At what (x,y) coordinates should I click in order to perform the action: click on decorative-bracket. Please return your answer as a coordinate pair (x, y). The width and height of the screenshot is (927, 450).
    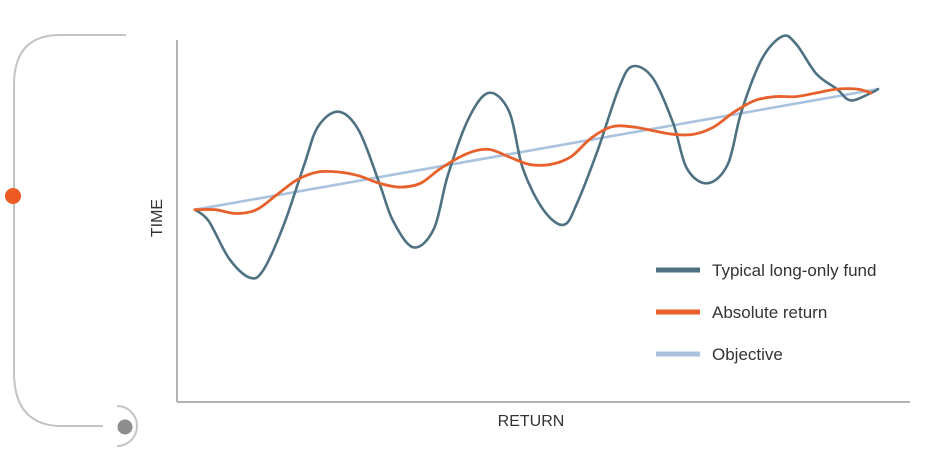
    Looking at the image, I should click on (69, 230).